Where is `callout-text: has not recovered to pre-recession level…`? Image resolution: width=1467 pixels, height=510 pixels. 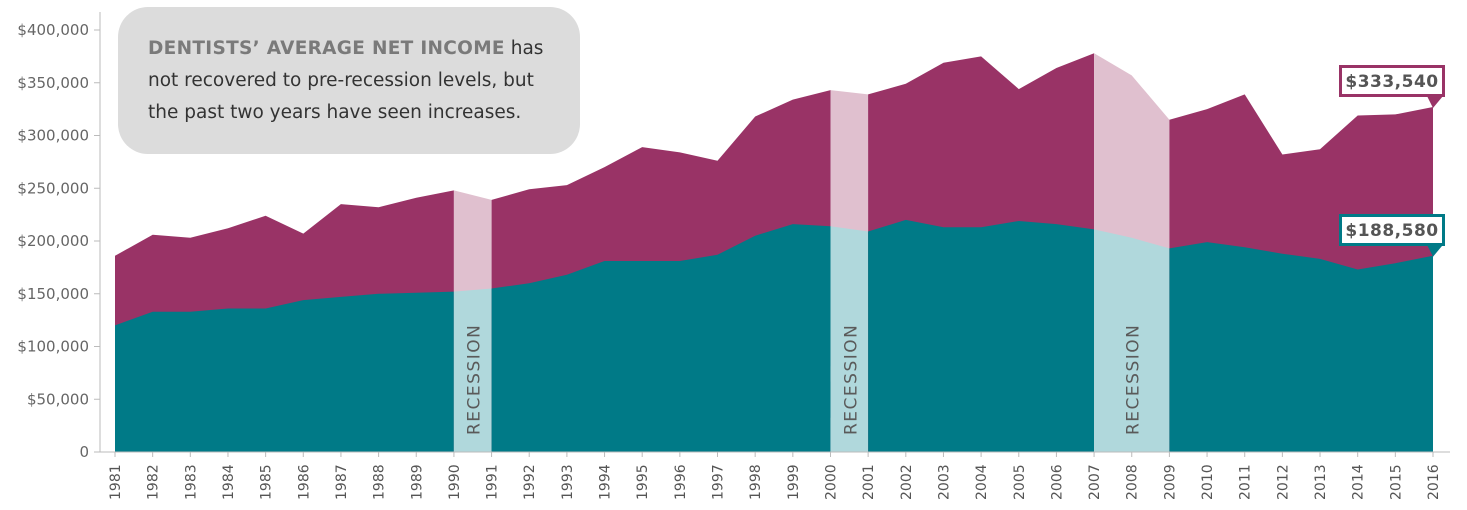
callout-text: has not recovered to pre-recession level… is located at coordinates (346, 80).